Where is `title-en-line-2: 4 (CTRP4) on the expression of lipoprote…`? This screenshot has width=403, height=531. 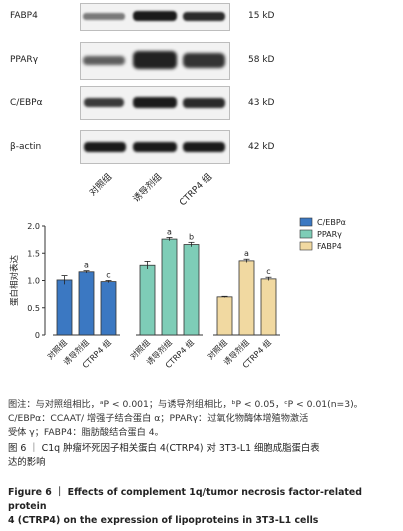 title-en-line-2: 4 (CTRP4) on the expression of lipoprote… is located at coordinates (163, 520).